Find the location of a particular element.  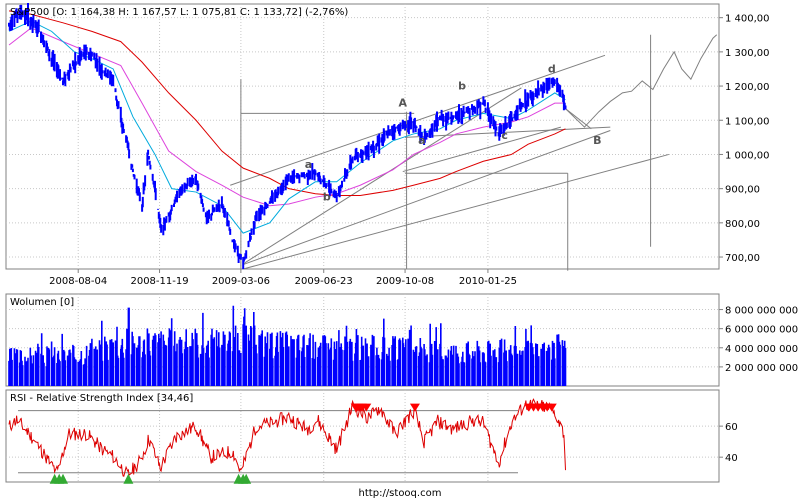

x-tick-label: 2009-03-06 is located at coordinates (241, 281).